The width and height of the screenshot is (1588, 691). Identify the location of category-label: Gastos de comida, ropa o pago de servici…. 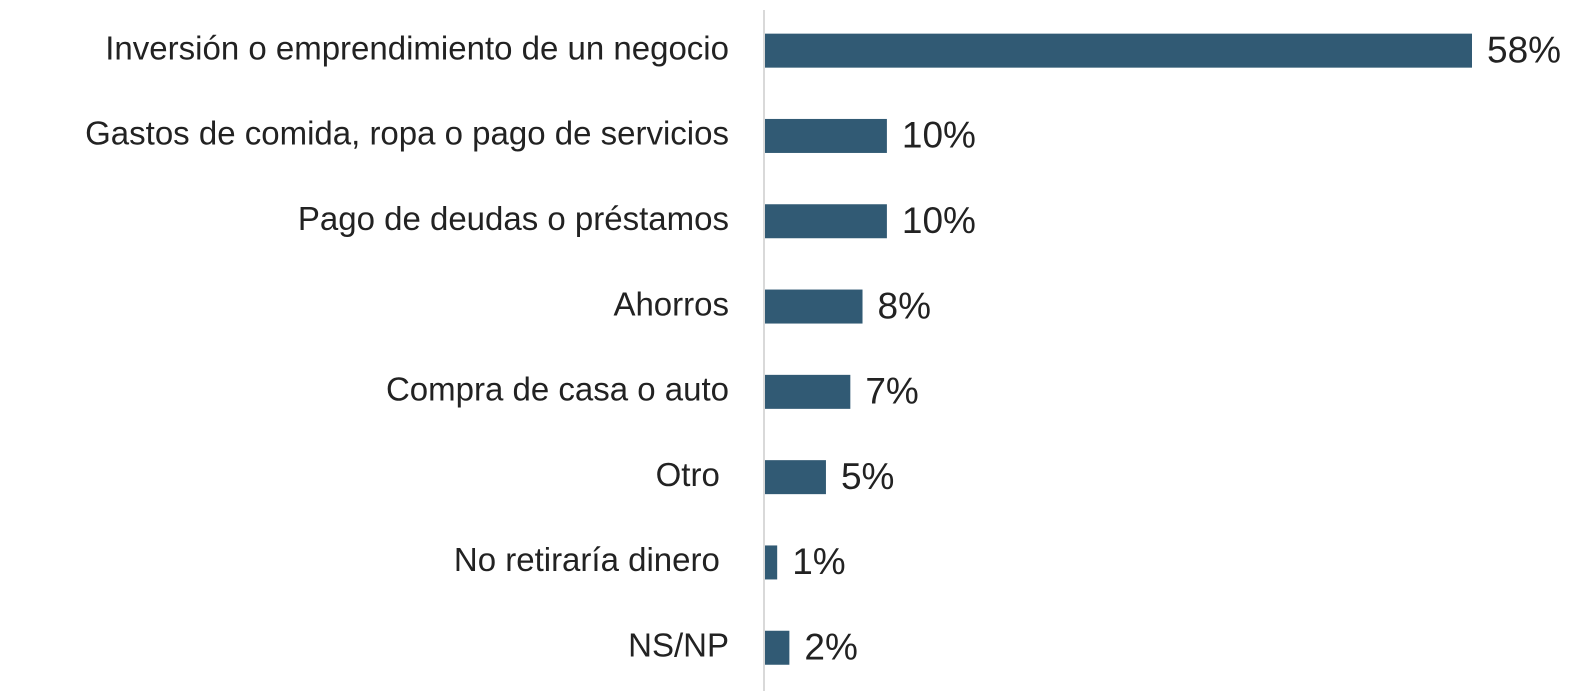
(407, 133).